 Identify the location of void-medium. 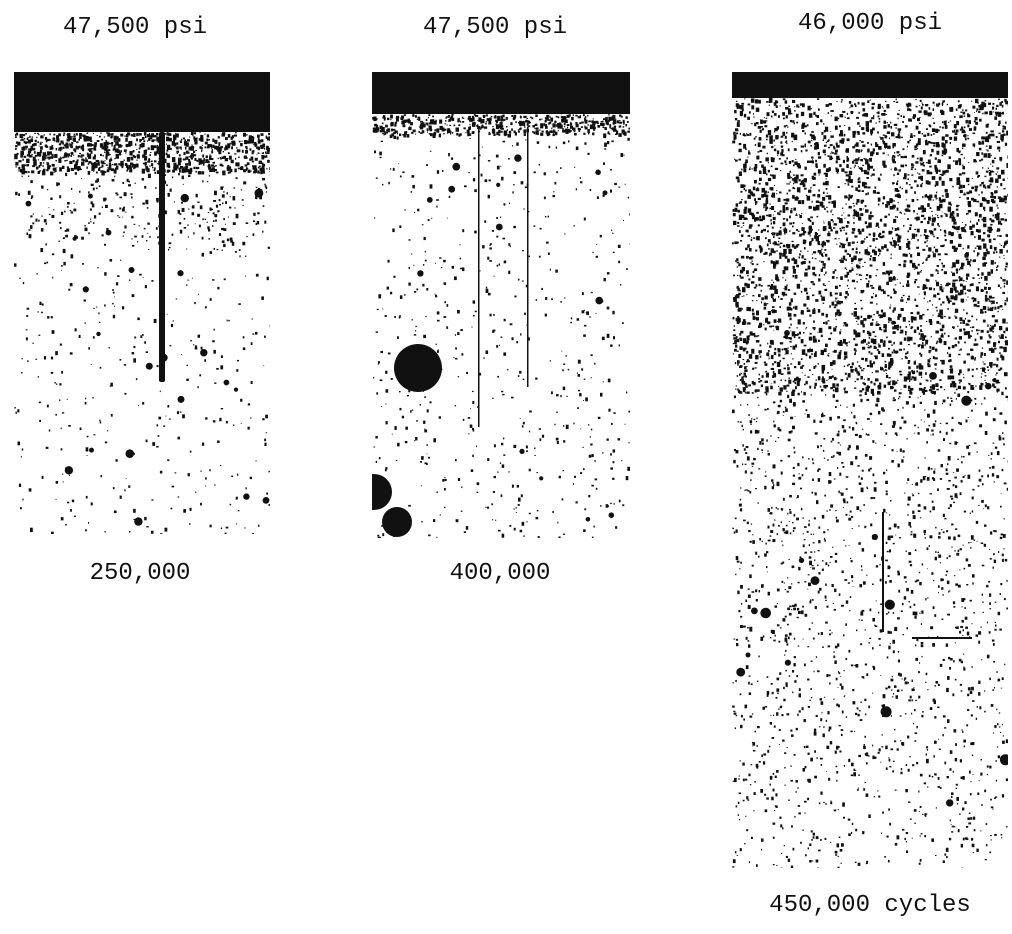
(397, 522).